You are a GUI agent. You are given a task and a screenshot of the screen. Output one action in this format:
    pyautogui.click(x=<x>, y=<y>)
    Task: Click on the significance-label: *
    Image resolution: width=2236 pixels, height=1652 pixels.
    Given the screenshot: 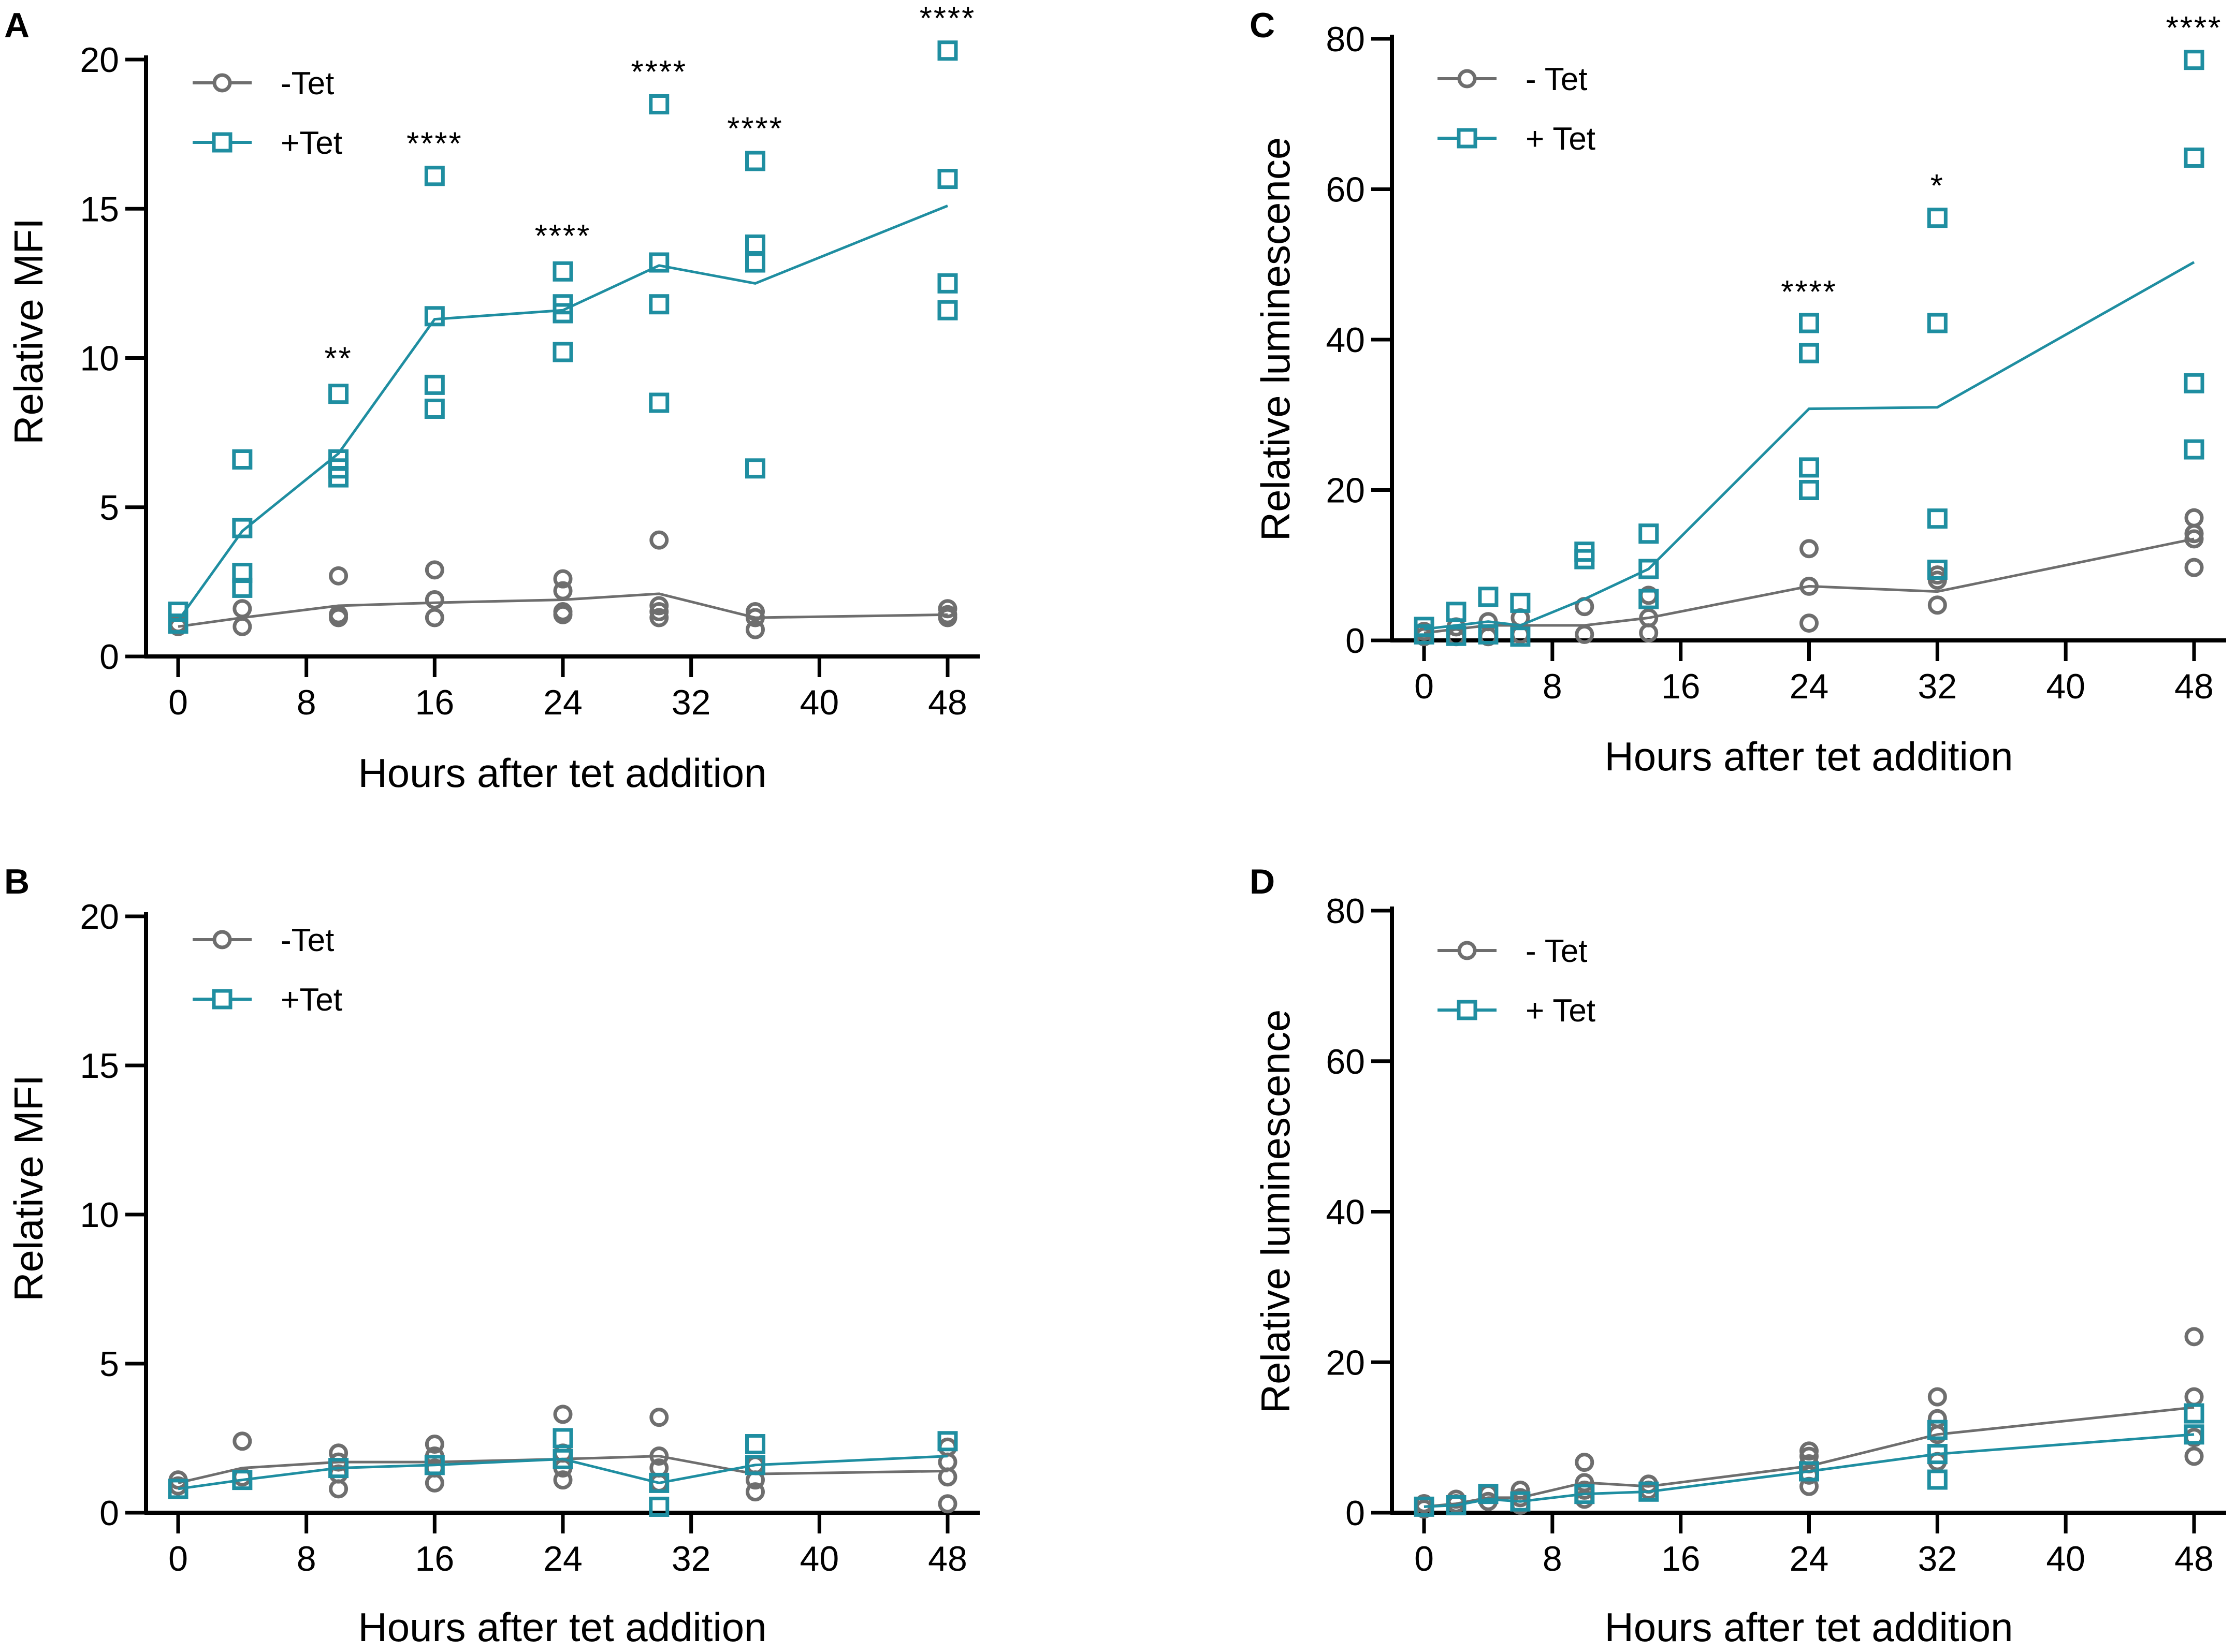 What is the action you would take?
    pyautogui.click(x=1937, y=186)
    